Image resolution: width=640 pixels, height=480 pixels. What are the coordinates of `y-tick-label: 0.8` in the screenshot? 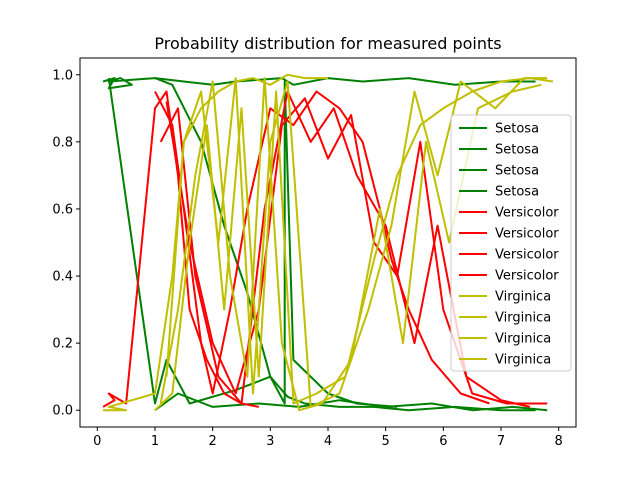 It's located at (62, 142).